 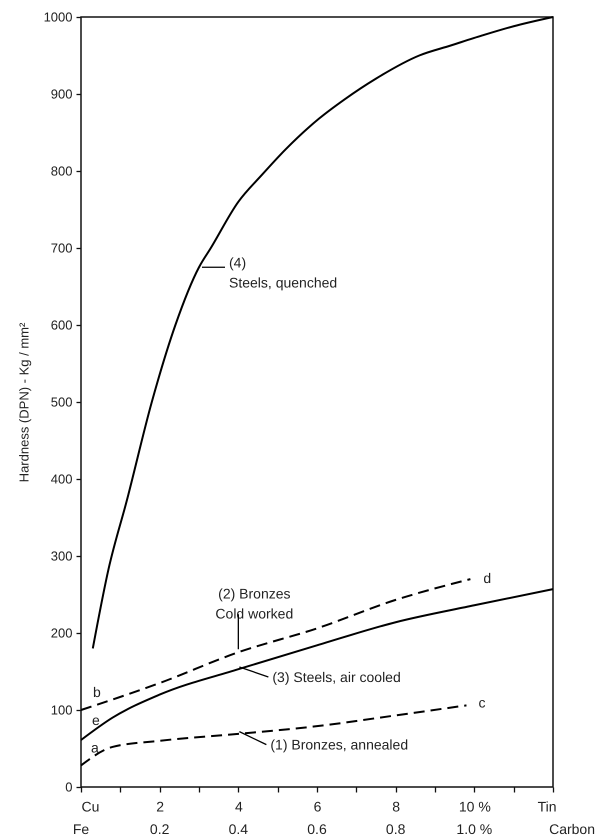 What do you see at coordinates (238, 806) in the screenshot?
I see `x-tick-label: 4` at bounding box center [238, 806].